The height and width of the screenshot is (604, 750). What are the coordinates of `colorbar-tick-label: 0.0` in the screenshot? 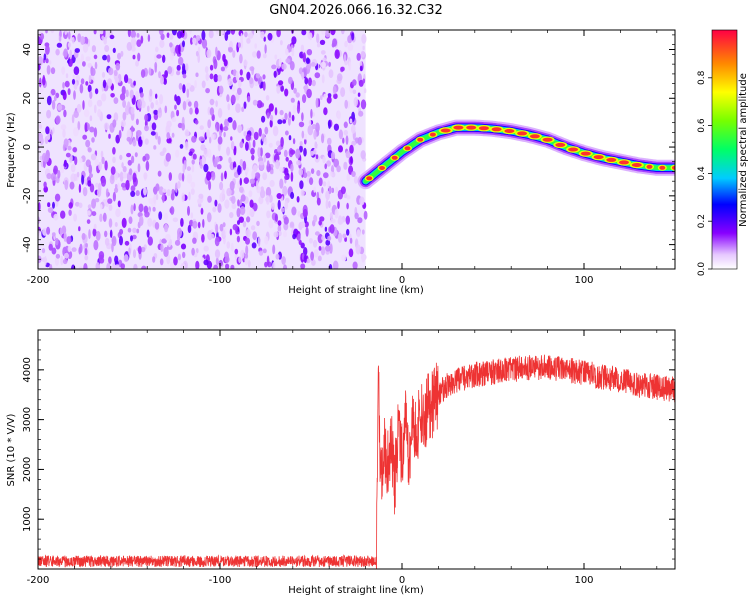 It's located at (702, 269).